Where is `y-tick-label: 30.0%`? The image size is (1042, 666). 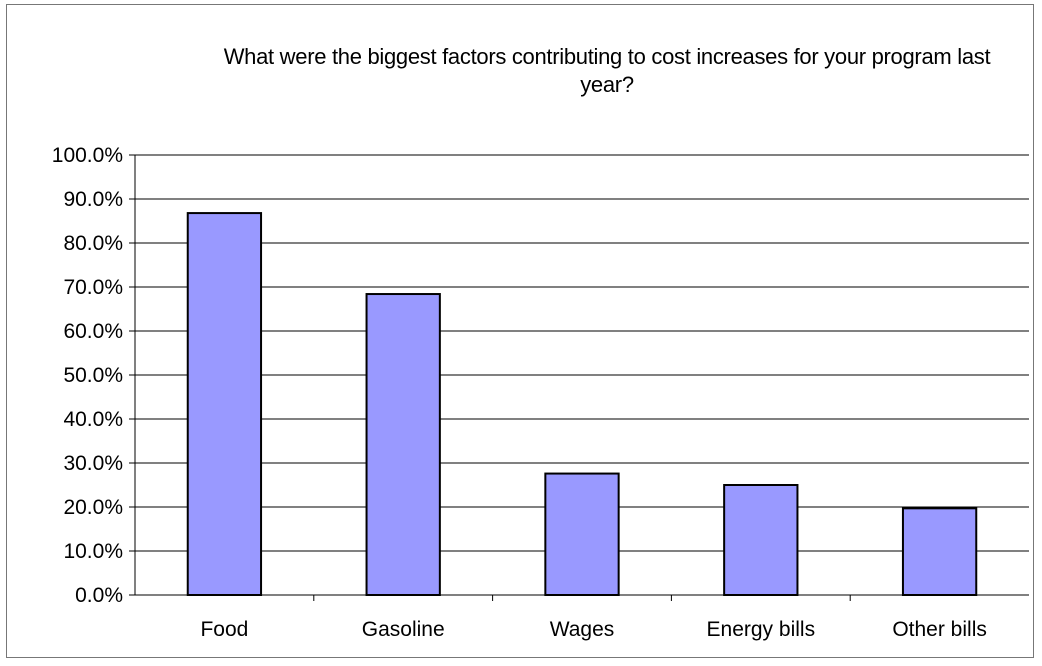
y-tick-label: 30.0% is located at coordinates (93, 463).